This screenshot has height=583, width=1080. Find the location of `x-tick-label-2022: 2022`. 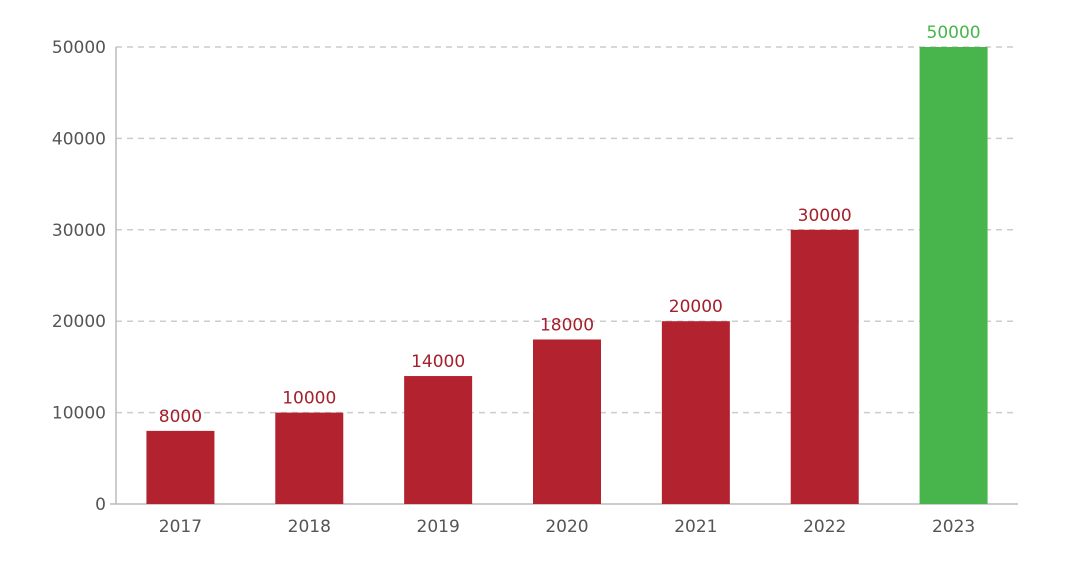

x-tick-label-2022: 2022 is located at coordinates (824, 527).